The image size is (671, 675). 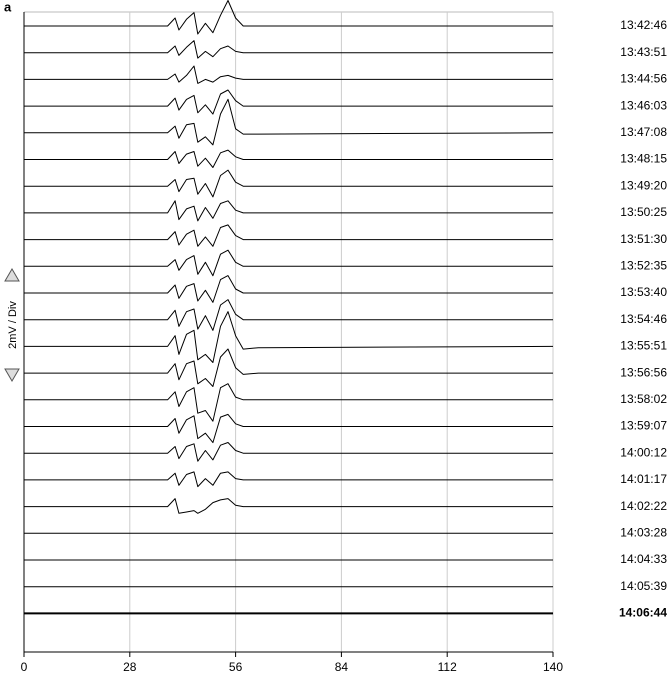 What do you see at coordinates (643, 479) in the screenshot?
I see `trace-label: 14:01:17` at bounding box center [643, 479].